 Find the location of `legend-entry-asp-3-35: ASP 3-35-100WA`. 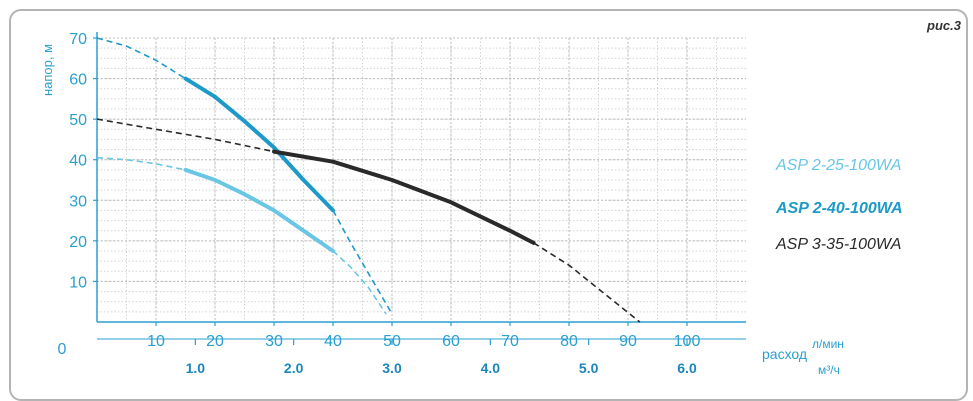

legend-entry-asp-3-35: ASP 3-35-100WA is located at coordinates (839, 244).